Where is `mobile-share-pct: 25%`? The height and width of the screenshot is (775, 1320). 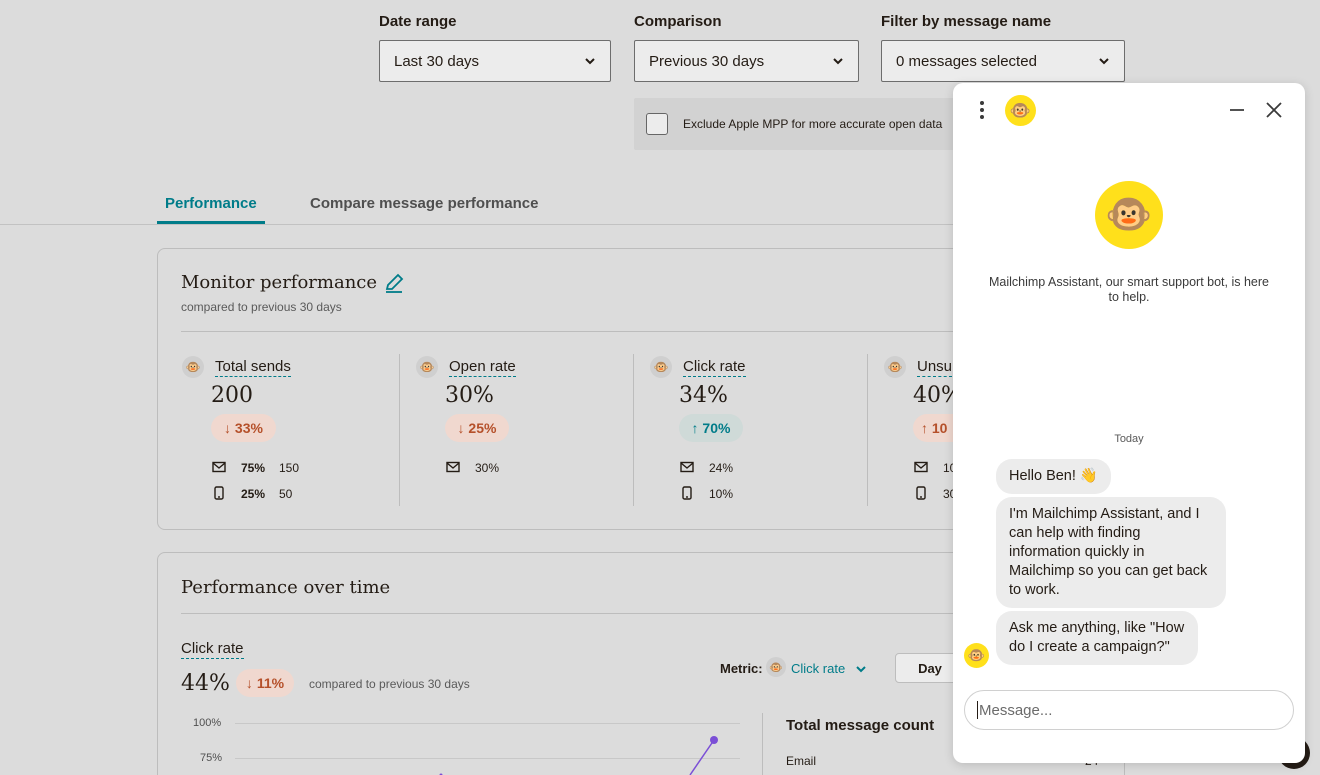 mobile-share-pct: 25% is located at coordinates (253, 494).